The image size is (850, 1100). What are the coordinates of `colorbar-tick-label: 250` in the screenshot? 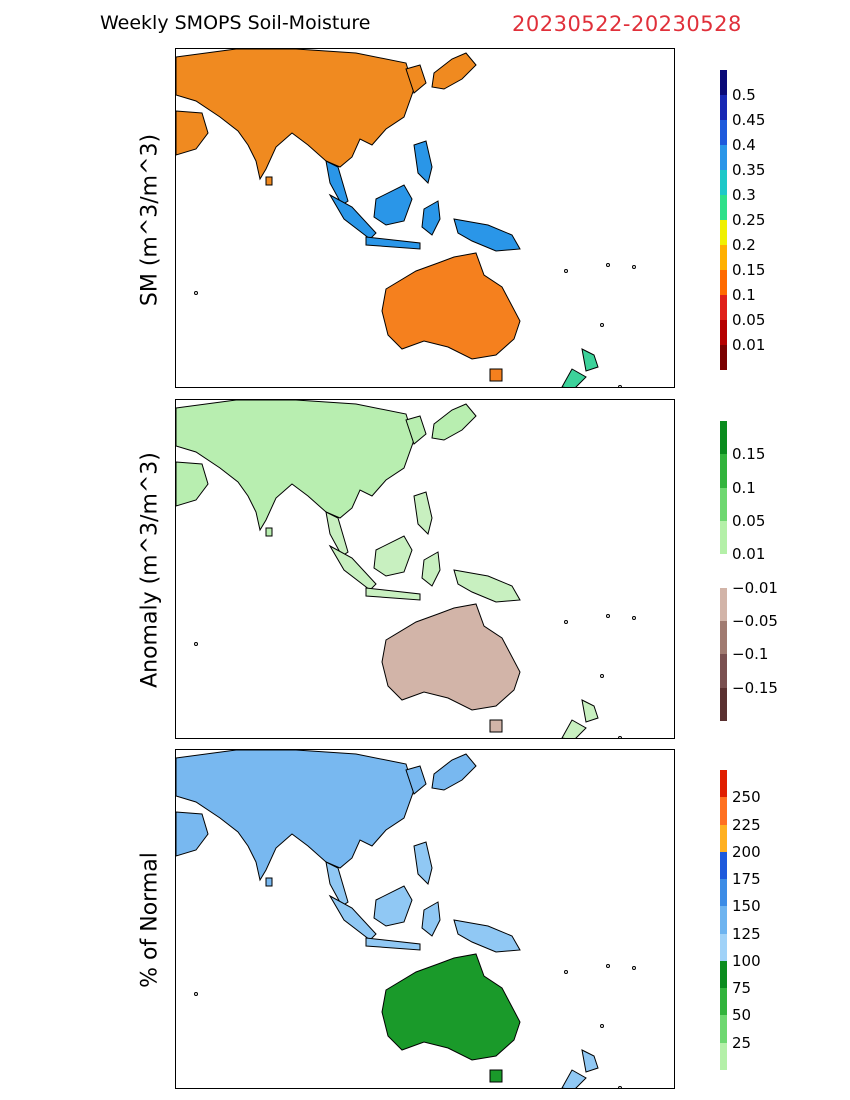 It's located at (746, 797).